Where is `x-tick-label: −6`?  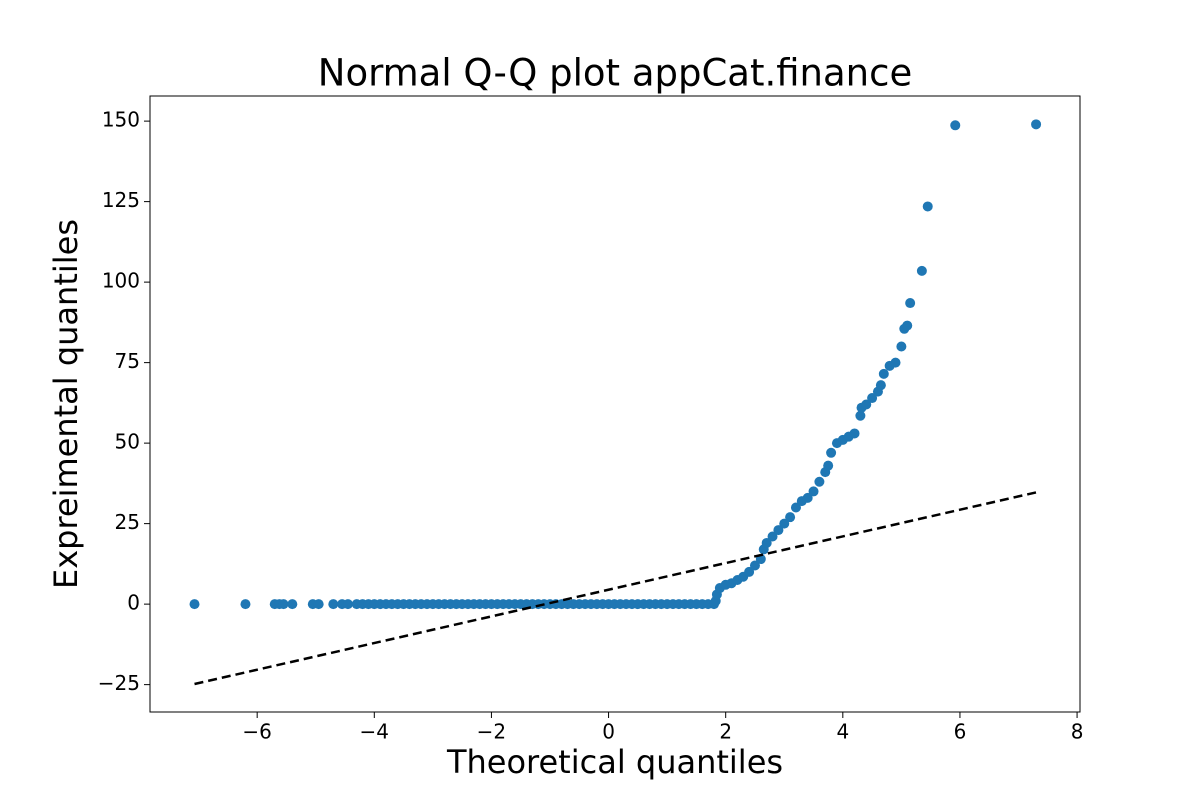 x-tick-label: −6 is located at coordinates (256, 732).